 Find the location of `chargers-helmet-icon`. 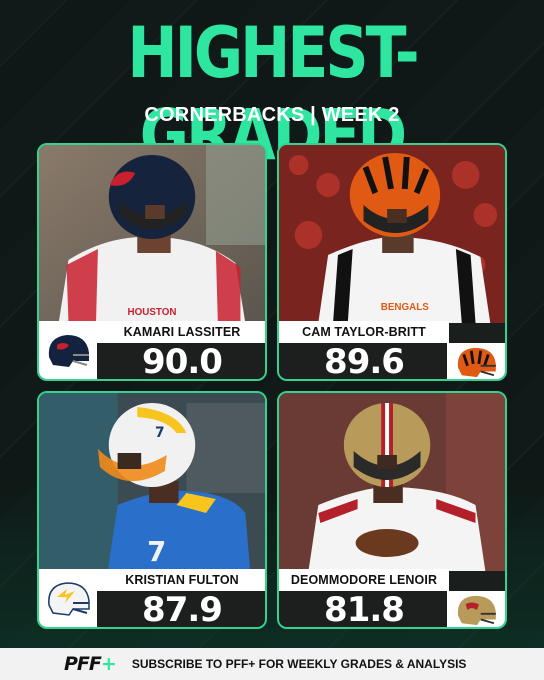

chargers-helmet-icon is located at coordinates (68, 598).